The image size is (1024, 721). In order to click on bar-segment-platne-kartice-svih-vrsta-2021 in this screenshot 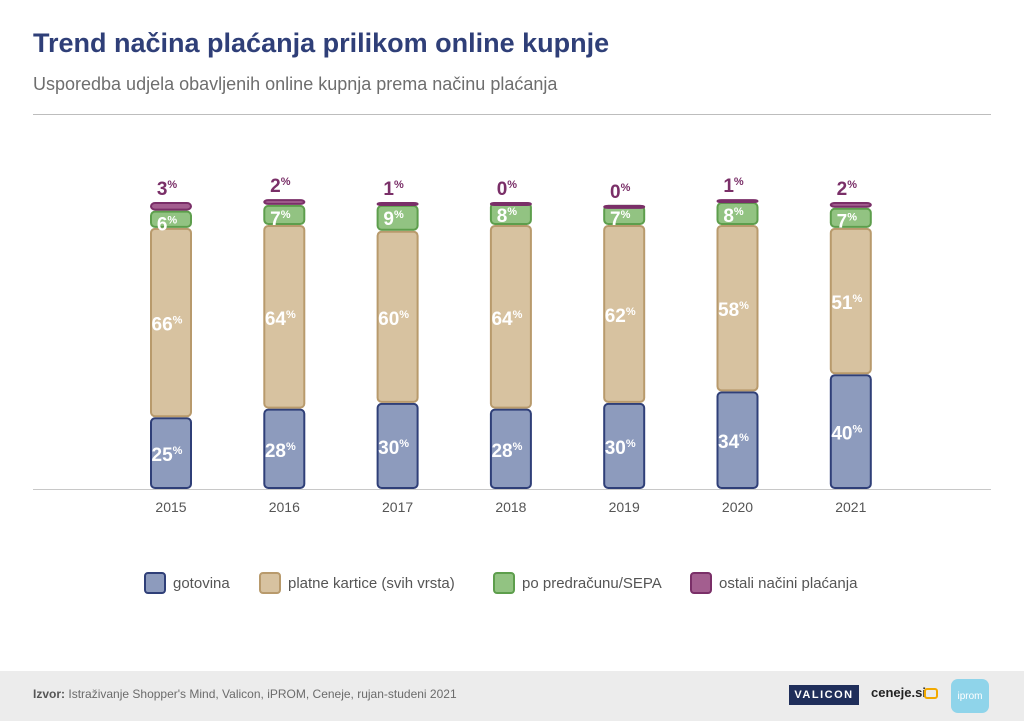, I will do `click(850, 301)`.